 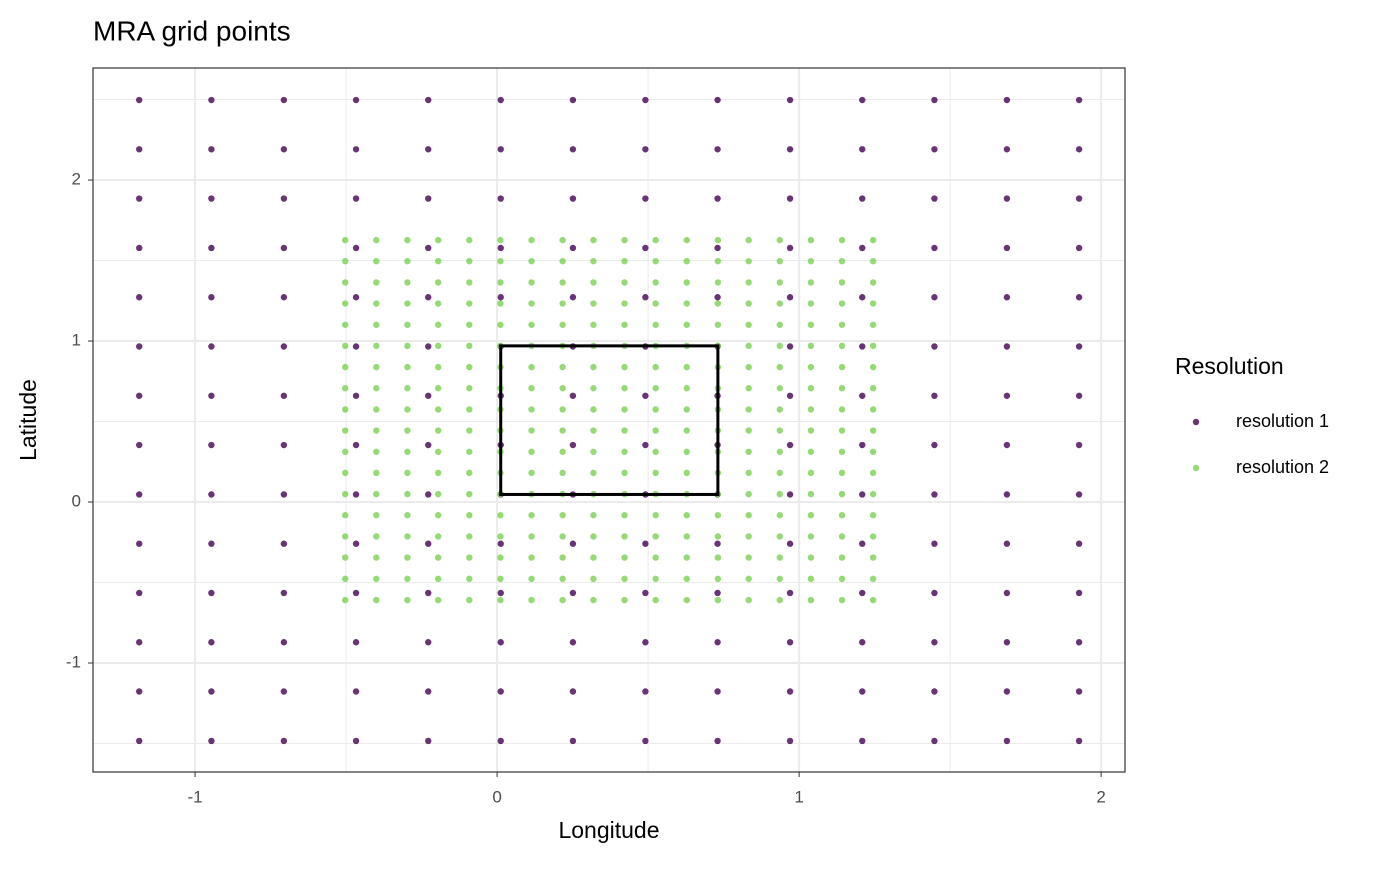 What do you see at coordinates (798, 796) in the screenshot?
I see `x-tick-label: 1` at bounding box center [798, 796].